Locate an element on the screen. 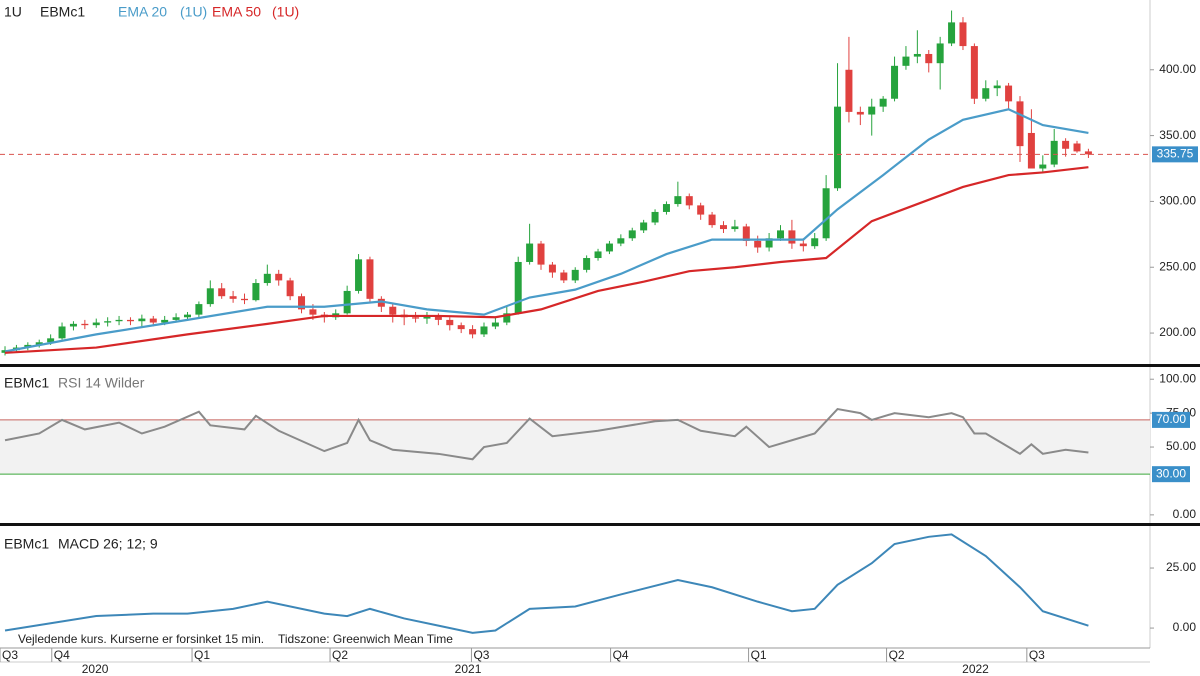 The height and width of the screenshot is (676, 1200). y-tick-label: 200.00 is located at coordinates (1177, 332).